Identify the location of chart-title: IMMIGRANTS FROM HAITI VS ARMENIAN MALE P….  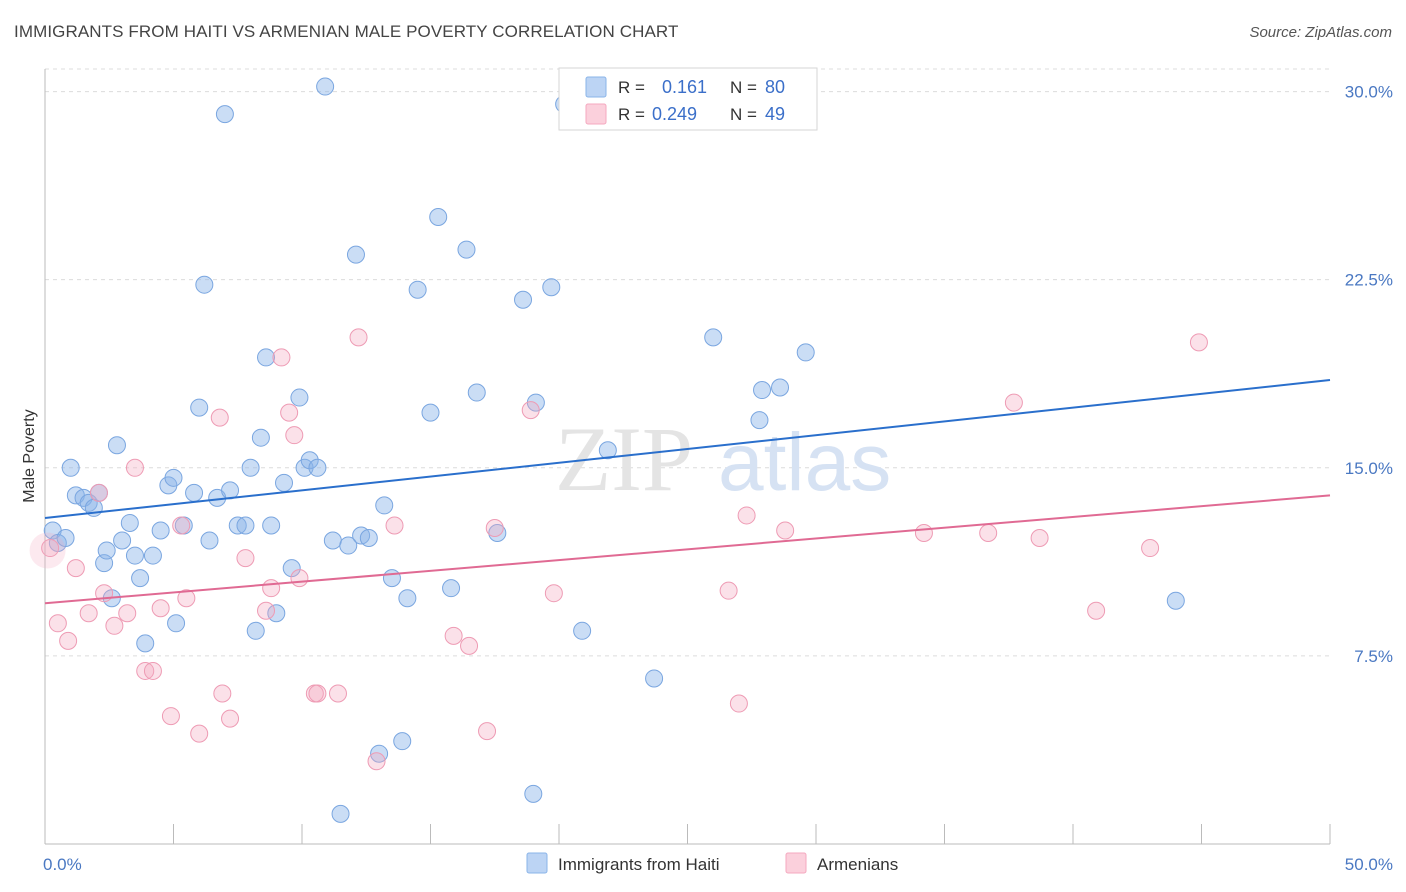
(346, 31).